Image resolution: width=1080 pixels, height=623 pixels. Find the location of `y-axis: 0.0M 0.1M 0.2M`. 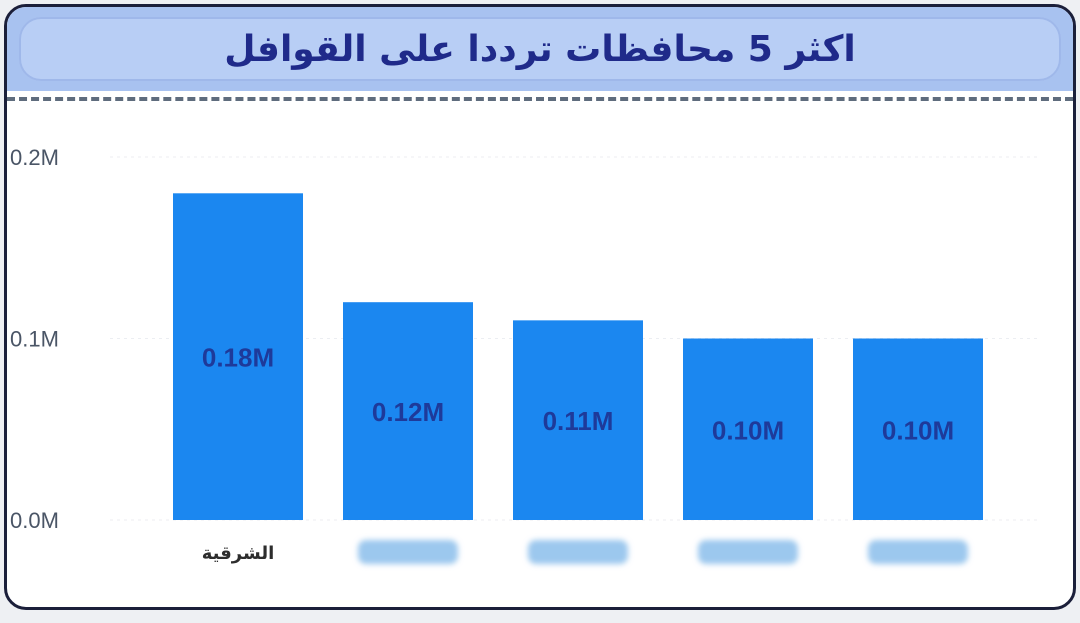

y-axis: 0.0M 0.1M 0.2M is located at coordinates (34, 339).